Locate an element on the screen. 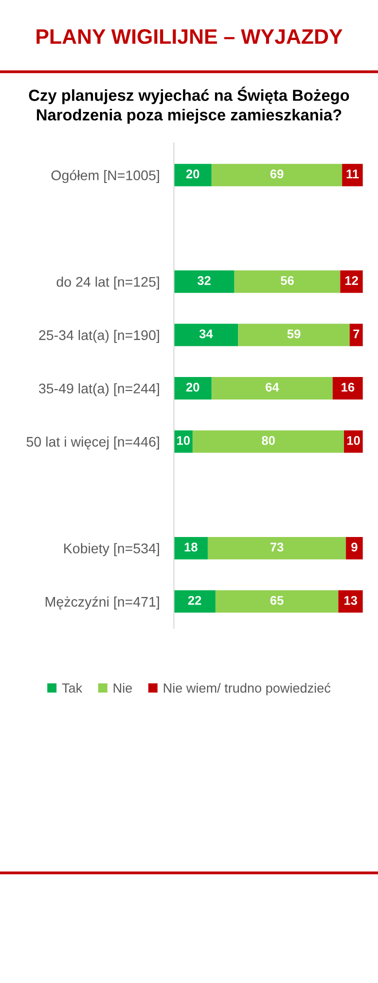 This screenshot has height=983, width=378. data-label: 9 is located at coordinates (354, 547).